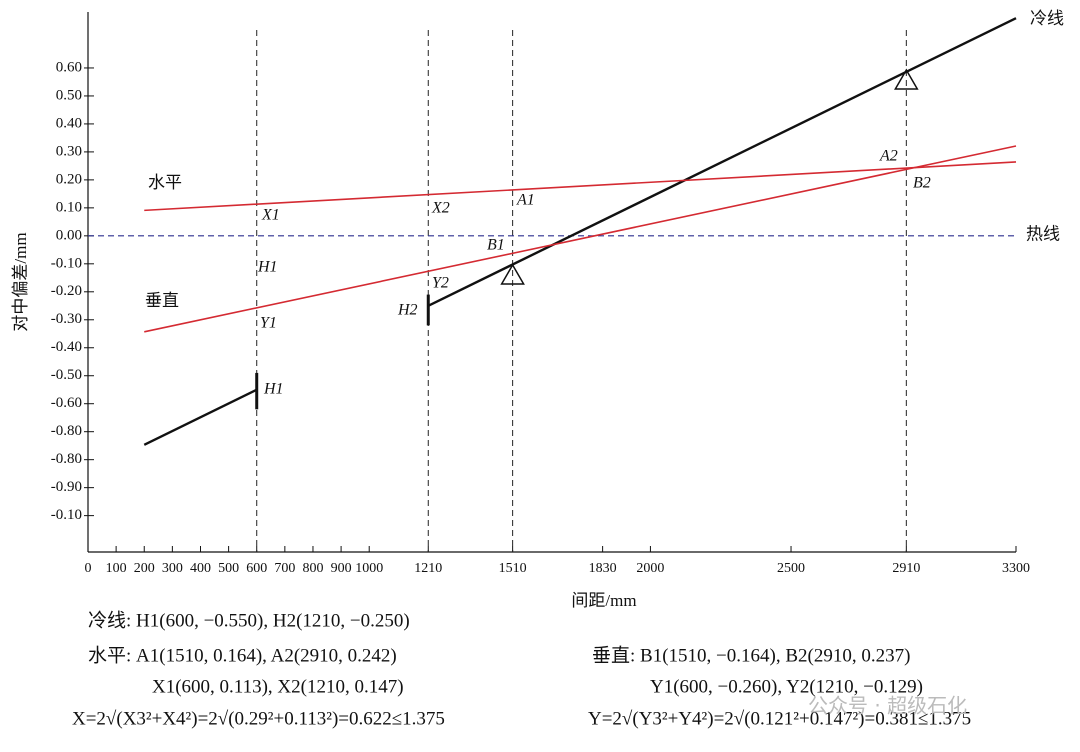 The height and width of the screenshot is (752, 1080). What do you see at coordinates (1047, 18) in the screenshot?
I see `series-label: 冷线` at bounding box center [1047, 18].